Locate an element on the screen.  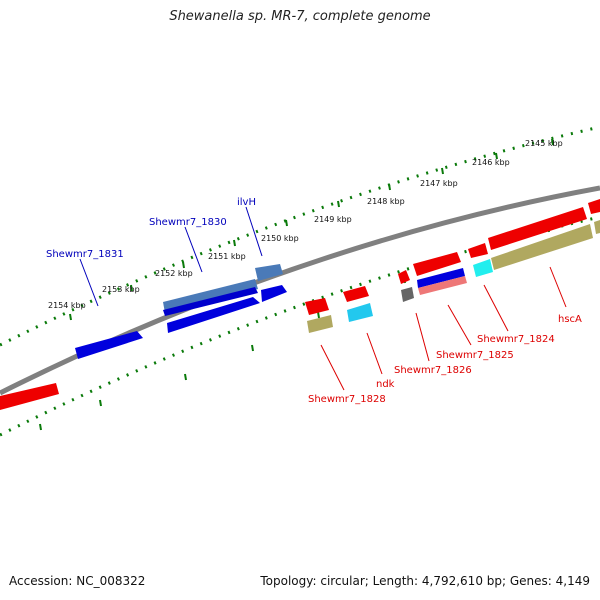
accession-text: Accession: NC_008322 is located at coordinates (77, 581).